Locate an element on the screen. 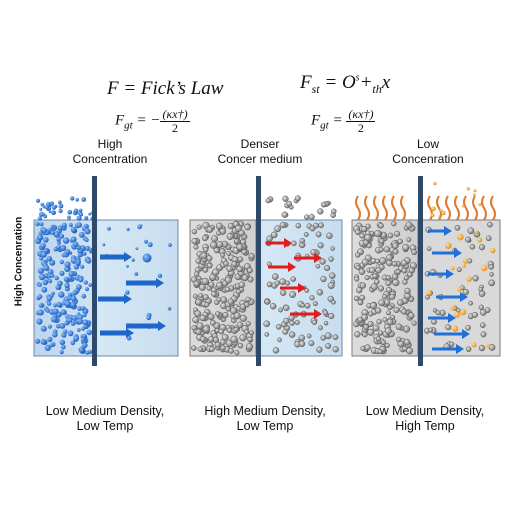 This screenshot has width=512, height=512. panel-1-left-particles is located at coordinates (65, 275).